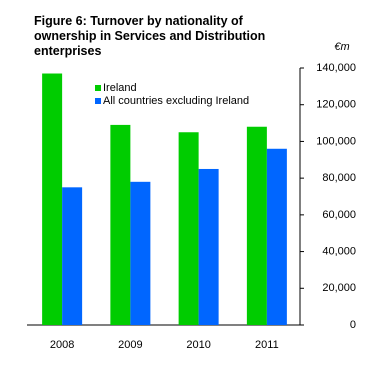 This screenshot has height=371, width=371. What do you see at coordinates (267, 345) in the screenshot?
I see `x-tick-label: 2011` at bounding box center [267, 345].